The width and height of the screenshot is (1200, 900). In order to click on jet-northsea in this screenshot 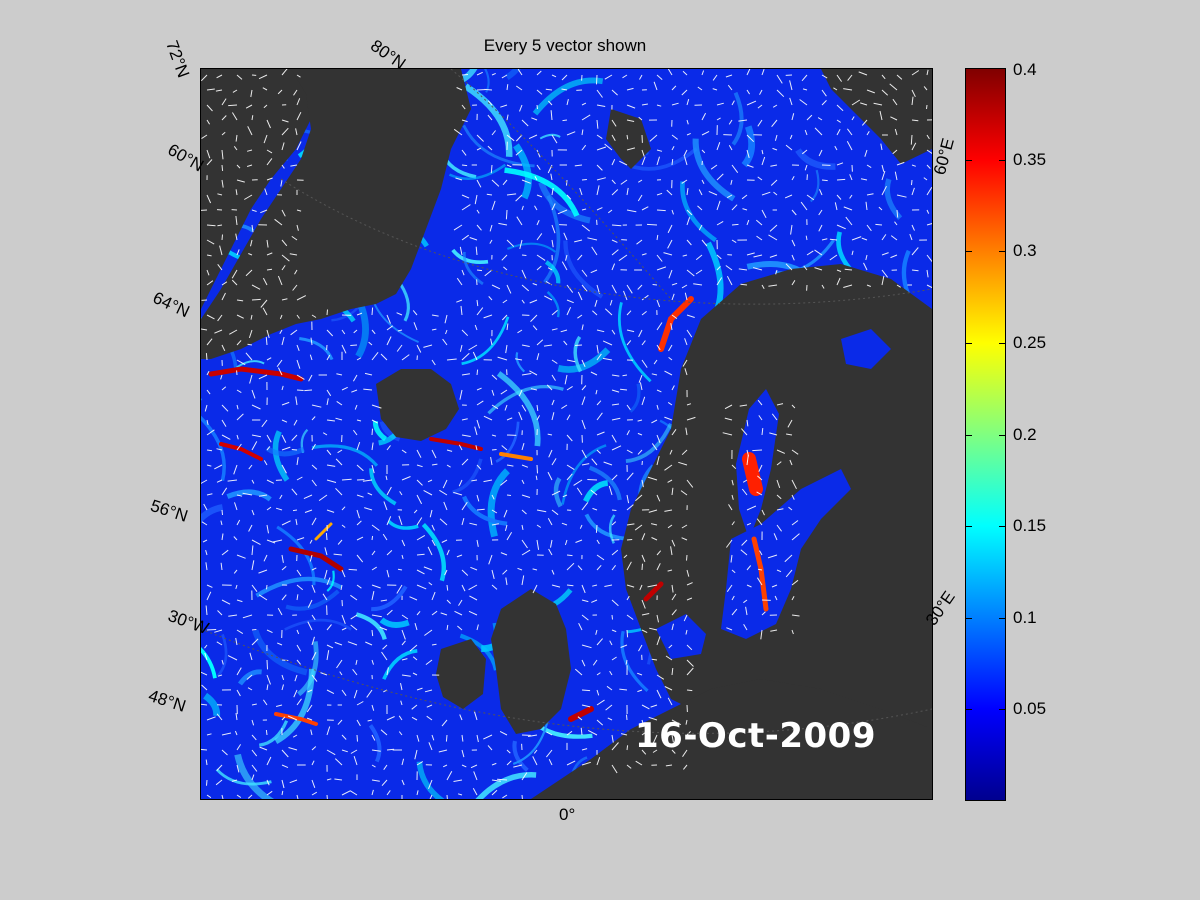, I will do `click(653, 591)`.